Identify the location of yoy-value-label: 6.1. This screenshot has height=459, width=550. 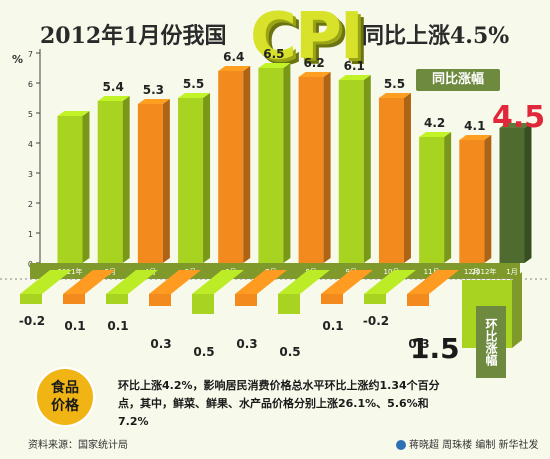
(354, 66).